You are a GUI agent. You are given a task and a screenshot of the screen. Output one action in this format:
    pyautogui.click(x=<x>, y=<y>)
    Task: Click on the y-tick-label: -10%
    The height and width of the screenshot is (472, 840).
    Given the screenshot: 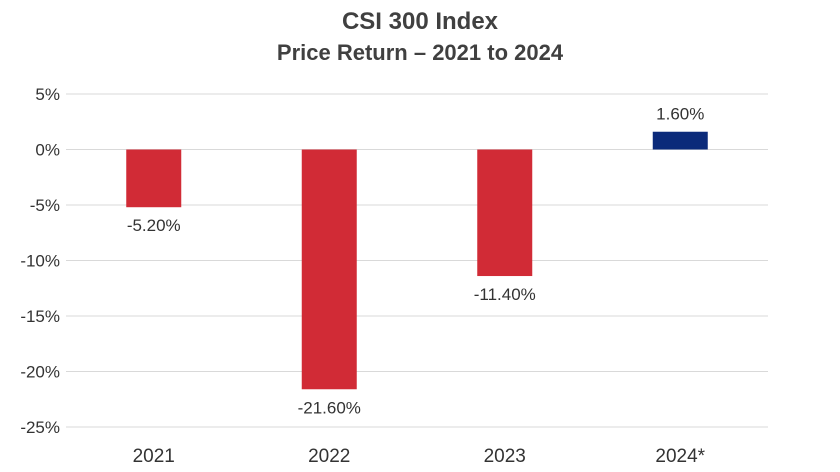 What is the action you would take?
    pyautogui.click(x=40, y=261)
    